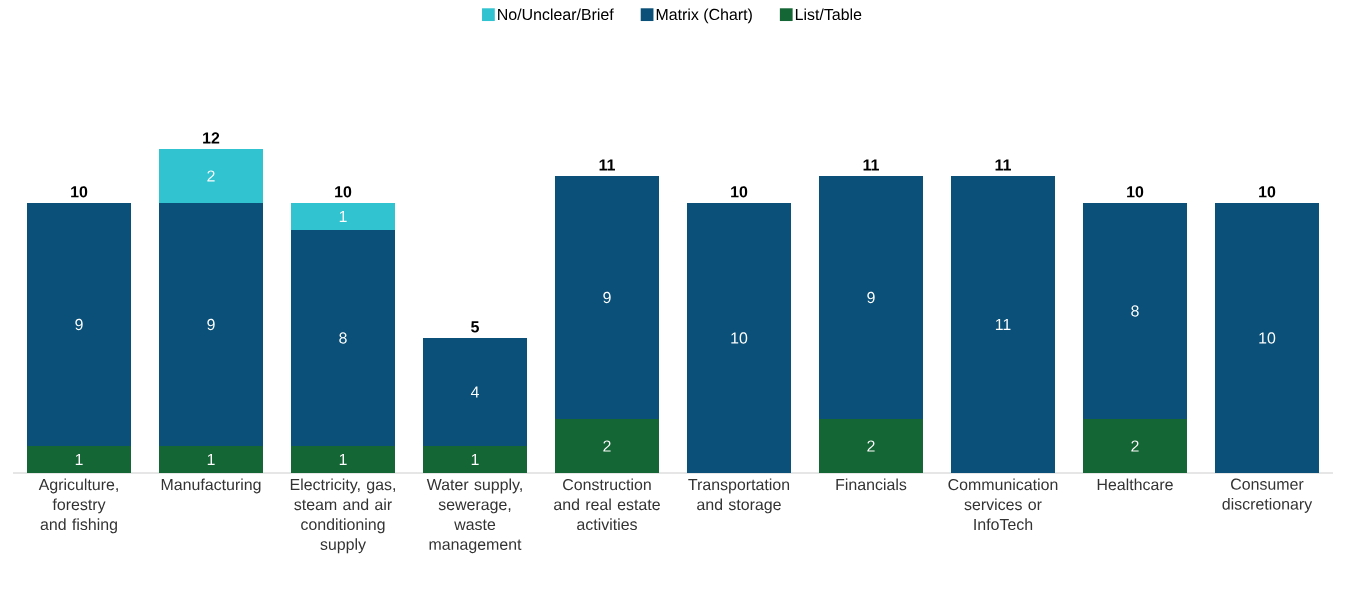 This screenshot has width=1346, height=595. What do you see at coordinates (474, 516) in the screenshot?
I see `x-tick-label: Water supply, sewerage, waste management` at bounding box center [474, 516].